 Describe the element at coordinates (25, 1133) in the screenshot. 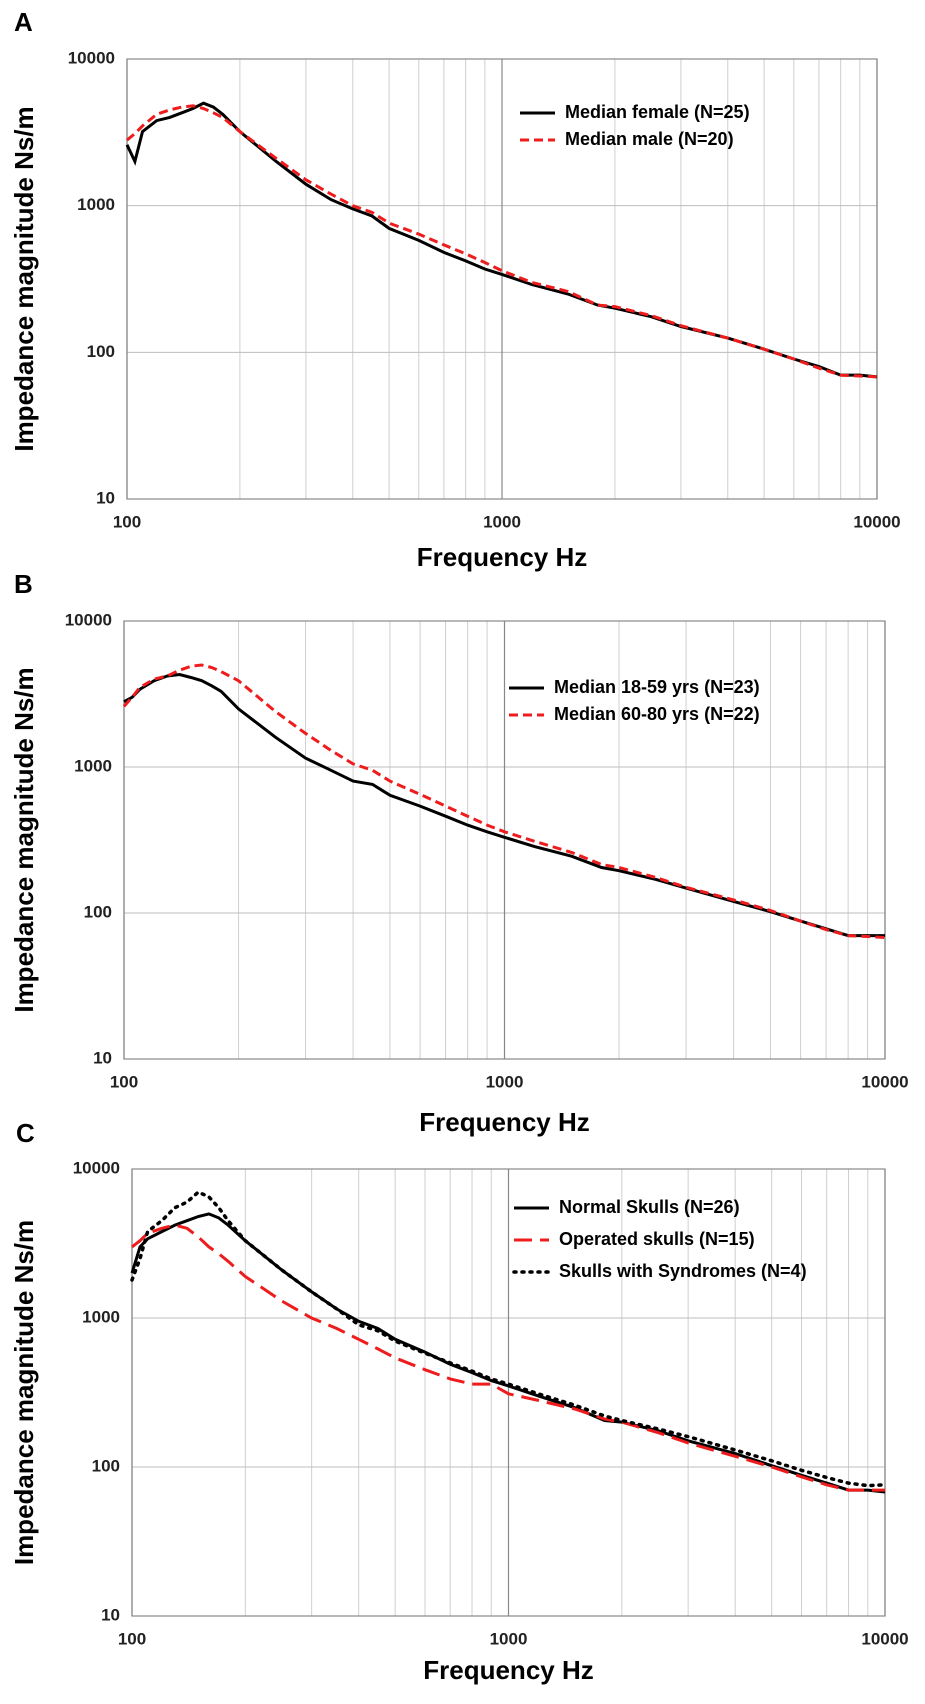

I see `panel-label: C` at that location.